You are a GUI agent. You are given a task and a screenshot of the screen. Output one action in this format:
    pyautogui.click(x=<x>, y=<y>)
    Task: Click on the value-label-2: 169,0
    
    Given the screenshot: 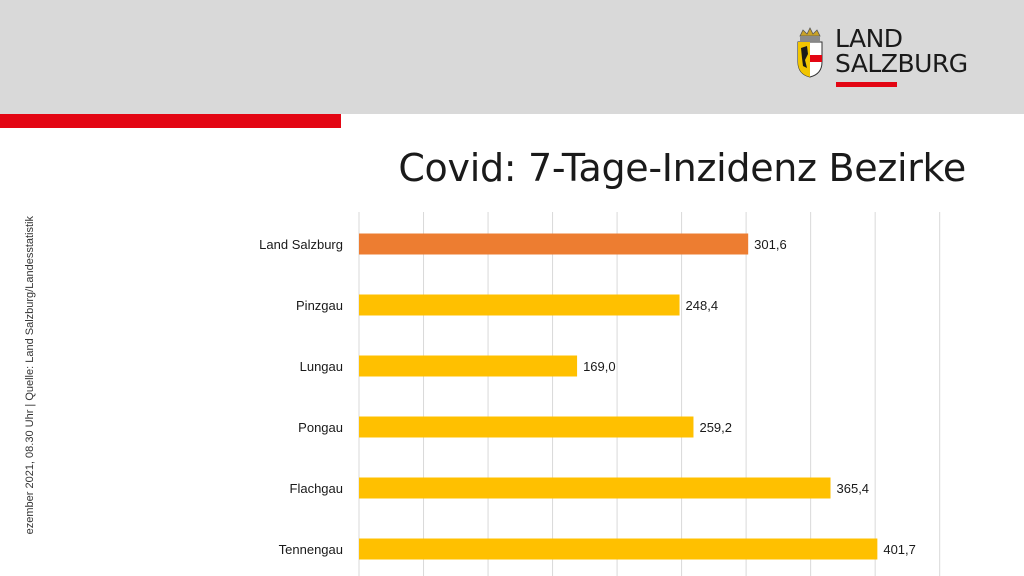 What is the action you would take?
    pyautogui.click(x=599, y=366)
    